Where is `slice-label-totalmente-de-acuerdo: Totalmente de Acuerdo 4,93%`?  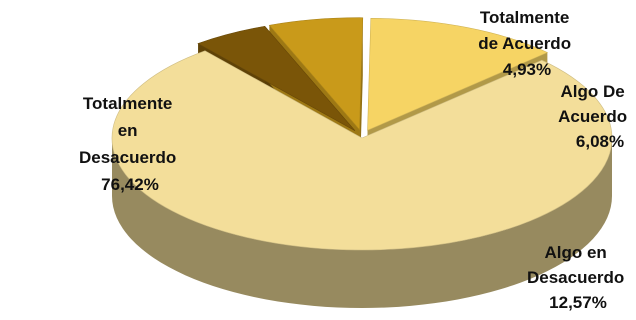
slice-label-totalmente-de-acuerdo: Totalmente de Acuerdo 4,93% is located at coordinates (527, 43).